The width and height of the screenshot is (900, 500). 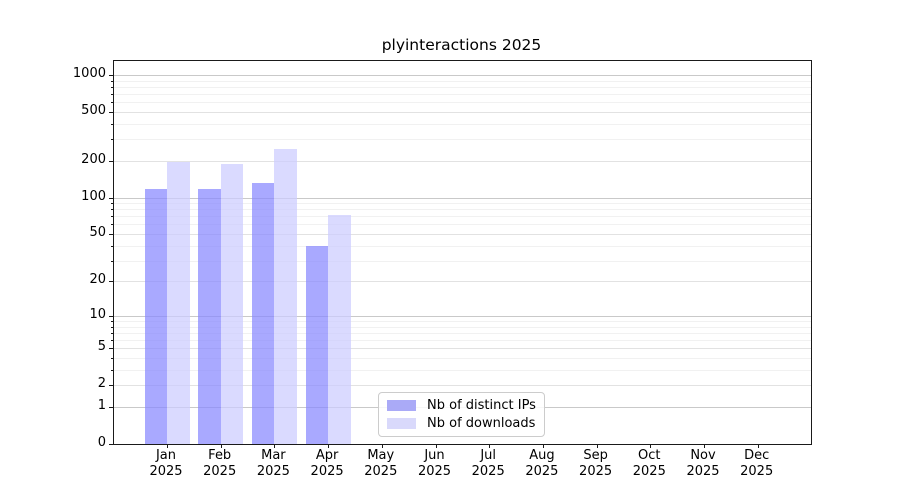 I want to click on x-tick-month: Sep, so click(x=595, y=455).